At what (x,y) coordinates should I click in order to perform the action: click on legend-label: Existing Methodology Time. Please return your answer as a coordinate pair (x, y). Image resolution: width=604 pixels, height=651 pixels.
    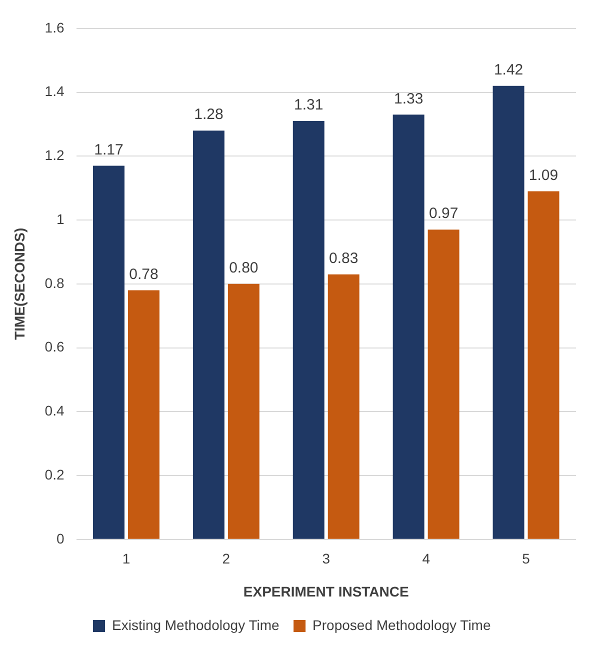
    Looking at the image, I should click on (196, 624).